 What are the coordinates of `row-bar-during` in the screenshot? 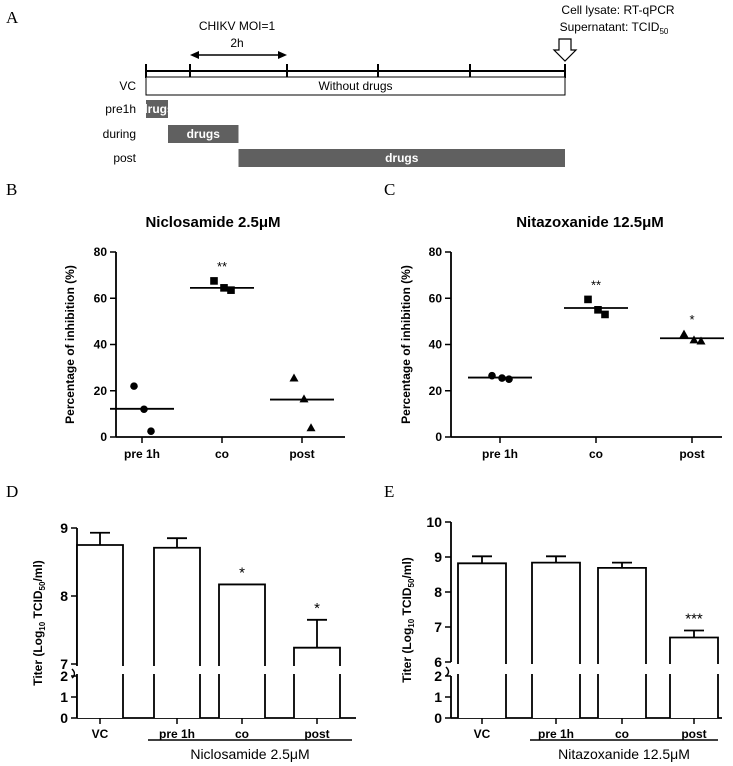 It's located at (203, 134).